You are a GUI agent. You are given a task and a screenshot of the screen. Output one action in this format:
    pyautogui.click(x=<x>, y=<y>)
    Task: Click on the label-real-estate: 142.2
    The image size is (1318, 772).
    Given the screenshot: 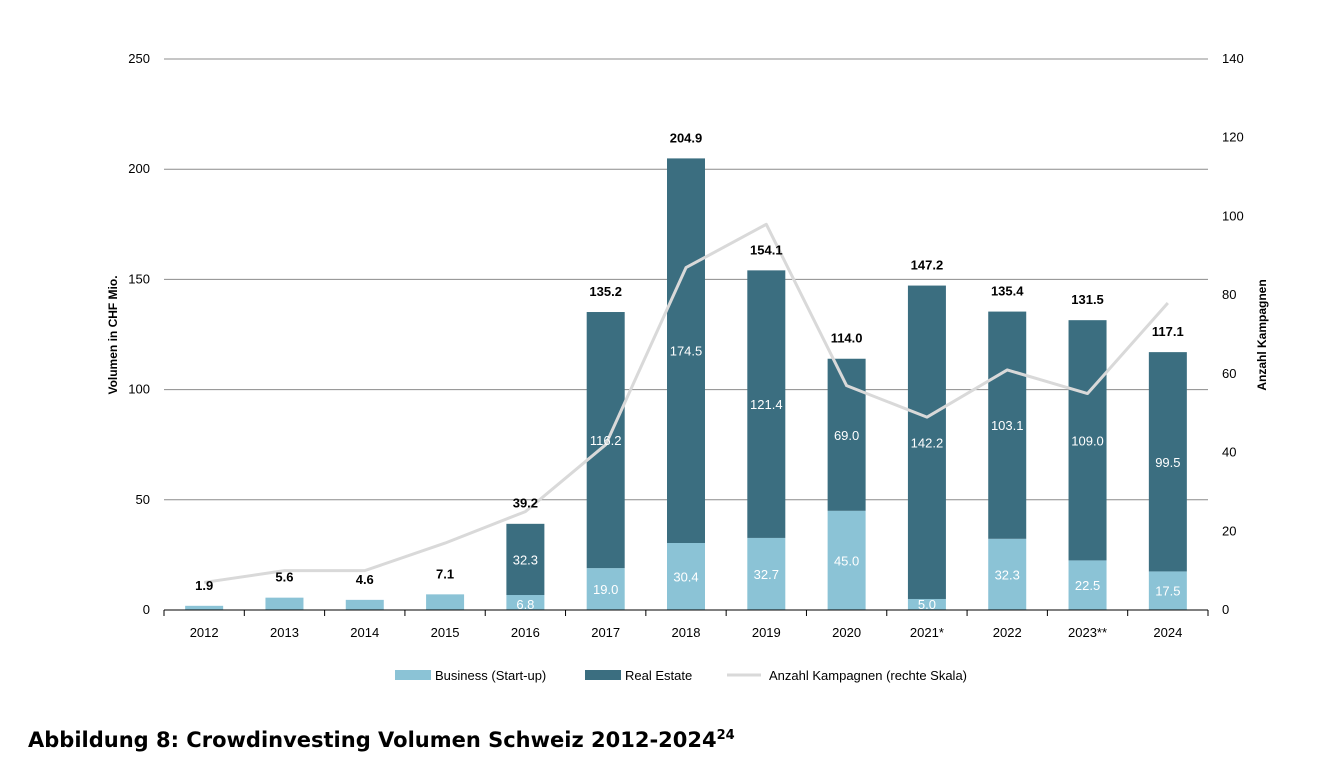 What is the action you would take?
    pyautogui.click(x=927, y=442)
    